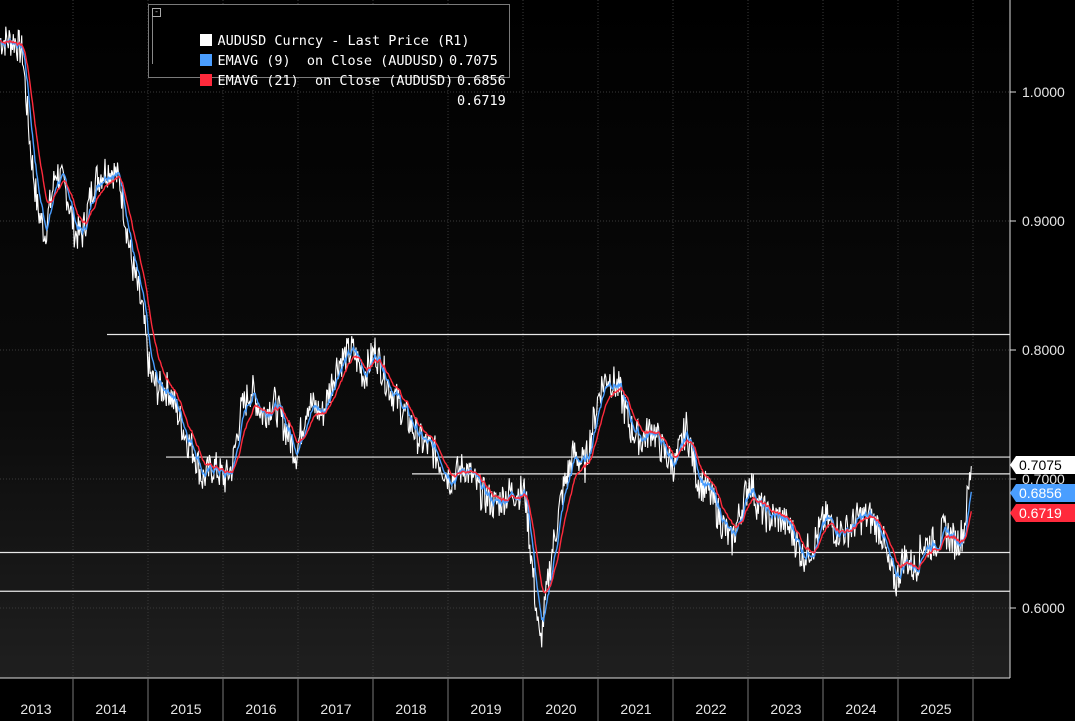 This screenshot has width=1075, height=721. I want to click on x-tick-label: 2022, so click(710, 709).